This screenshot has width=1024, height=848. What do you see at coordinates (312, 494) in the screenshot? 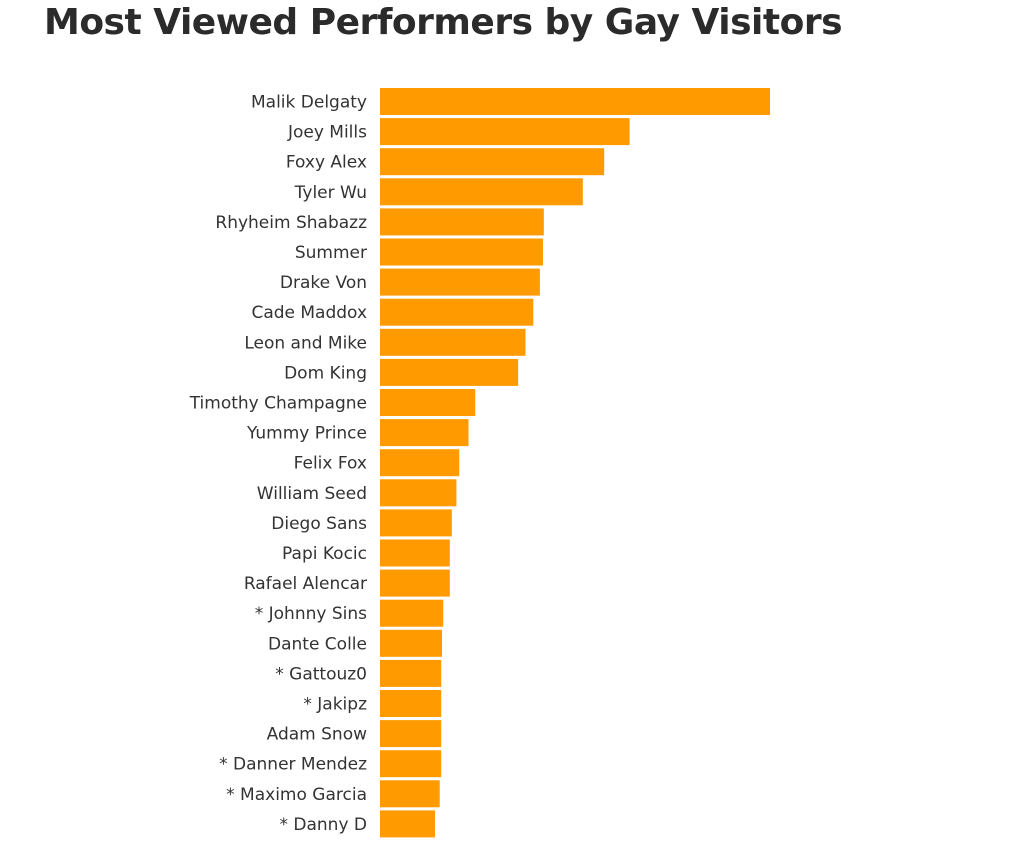
I see `category-label: William Seed` at bounding box center [312, 494].